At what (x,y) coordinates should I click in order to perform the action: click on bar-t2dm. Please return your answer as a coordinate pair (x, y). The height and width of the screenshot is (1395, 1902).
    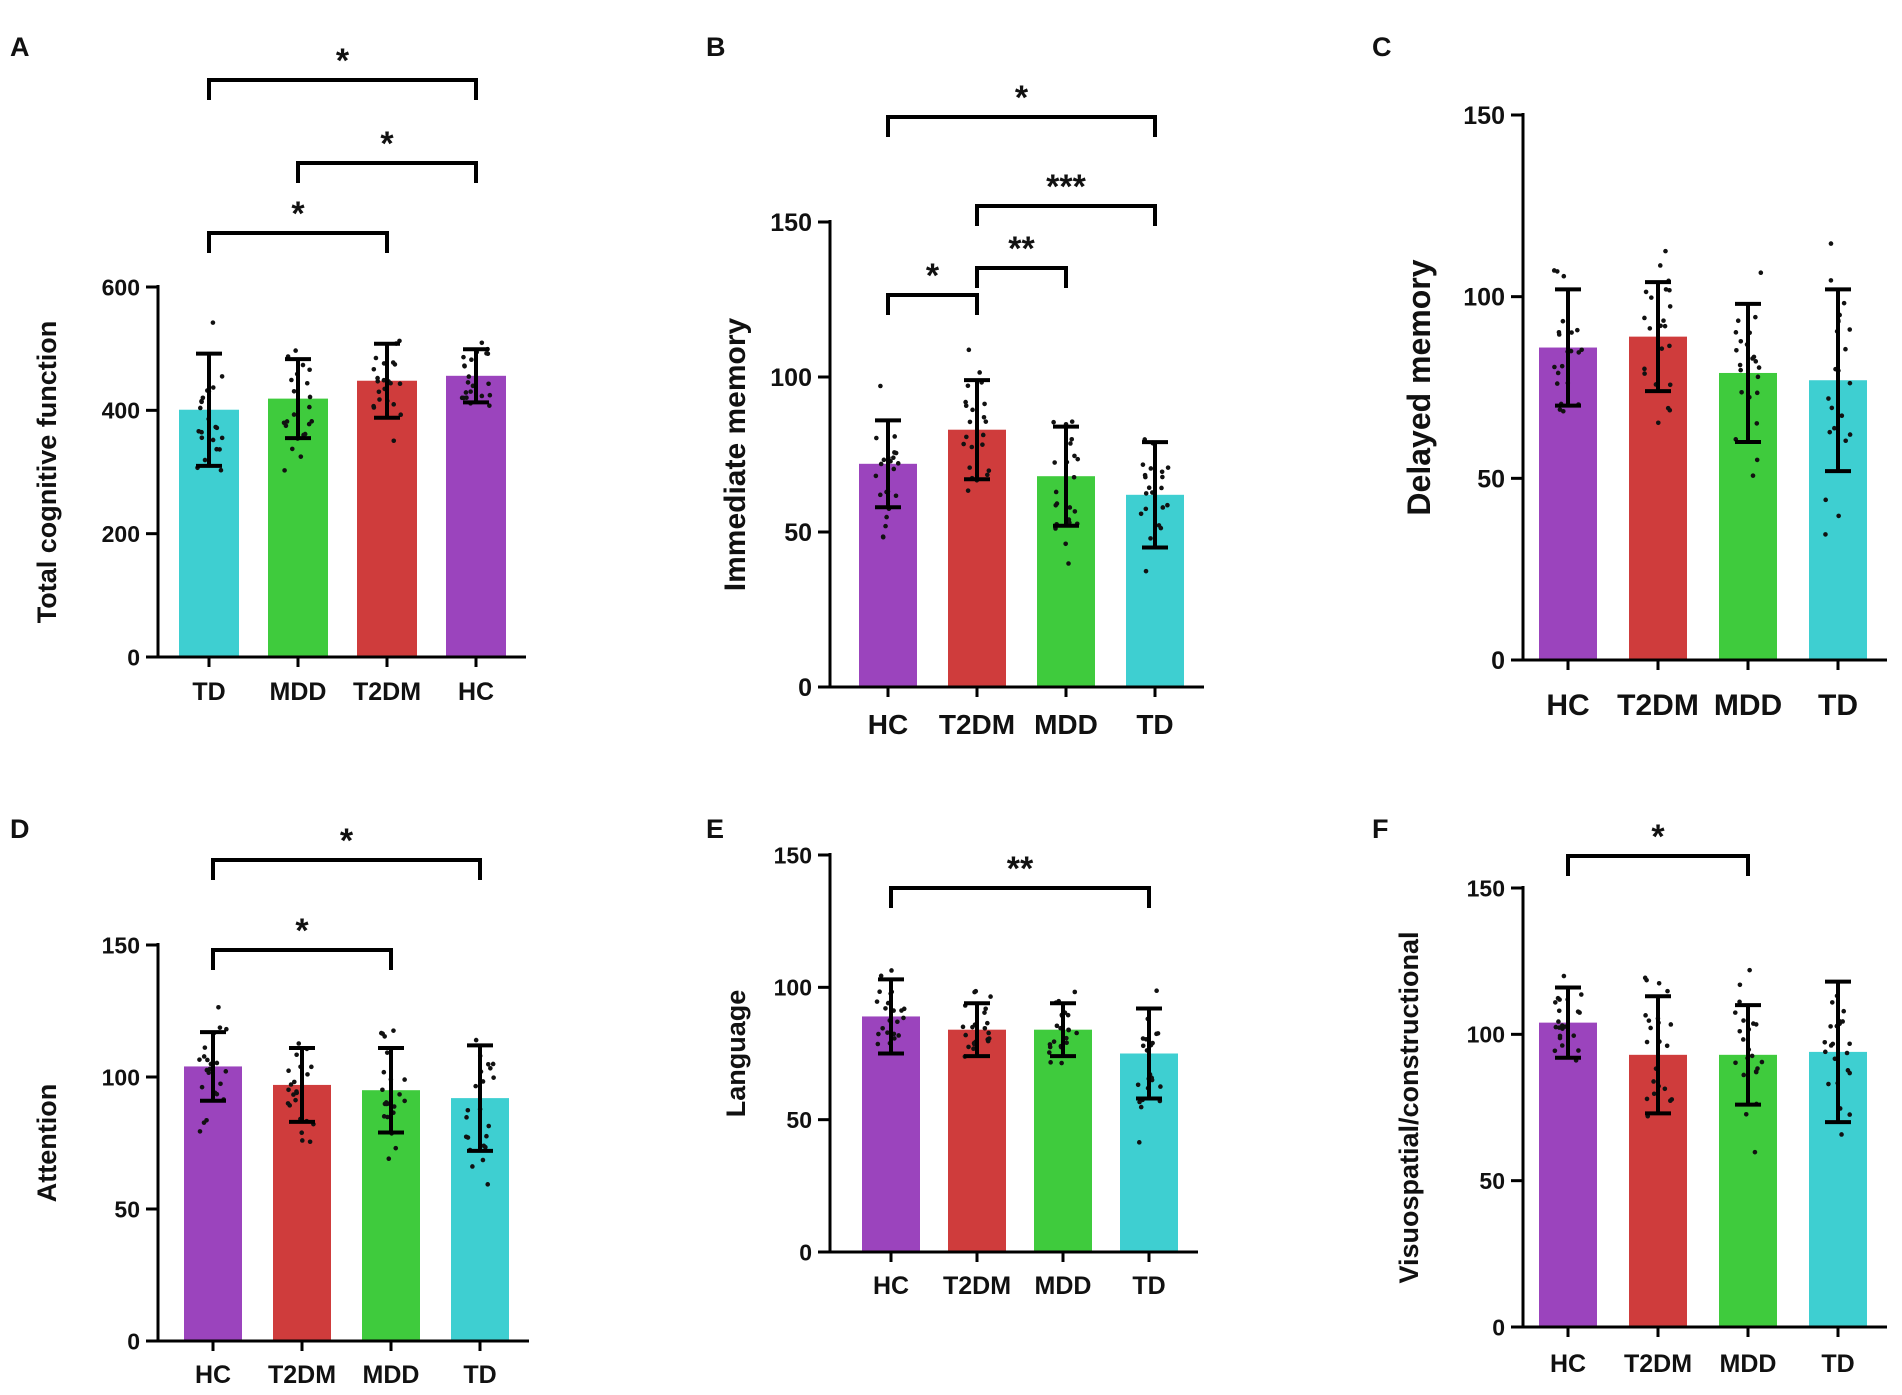
    Looking at the image, I should click on (302, 1212).